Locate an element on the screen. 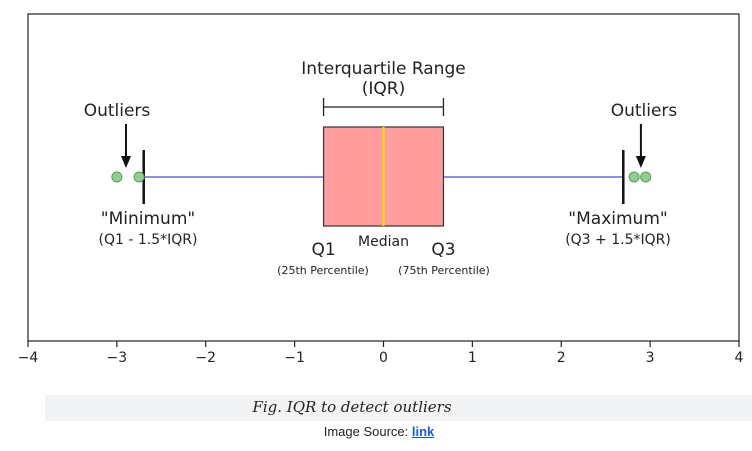  x-tick-label: 2 is located at coordinates (561, 358).